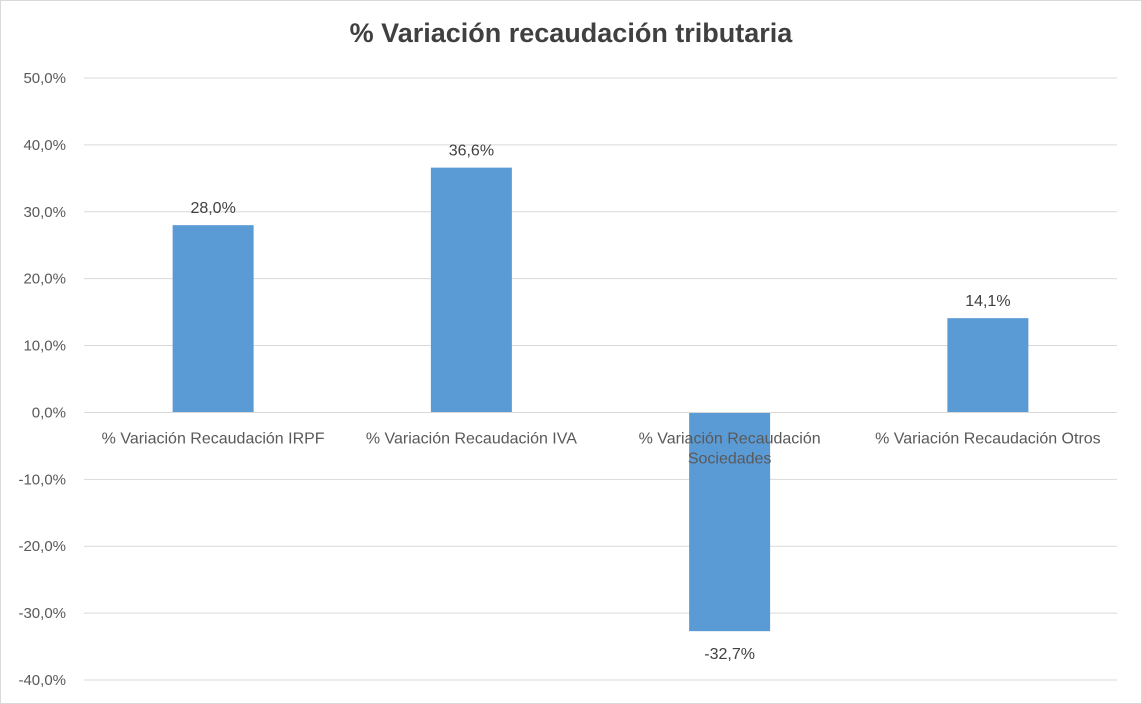  Describe the element at coordinates (42, 479) in the screenshot. I see `y-tick-label: -10,0%` at that location.